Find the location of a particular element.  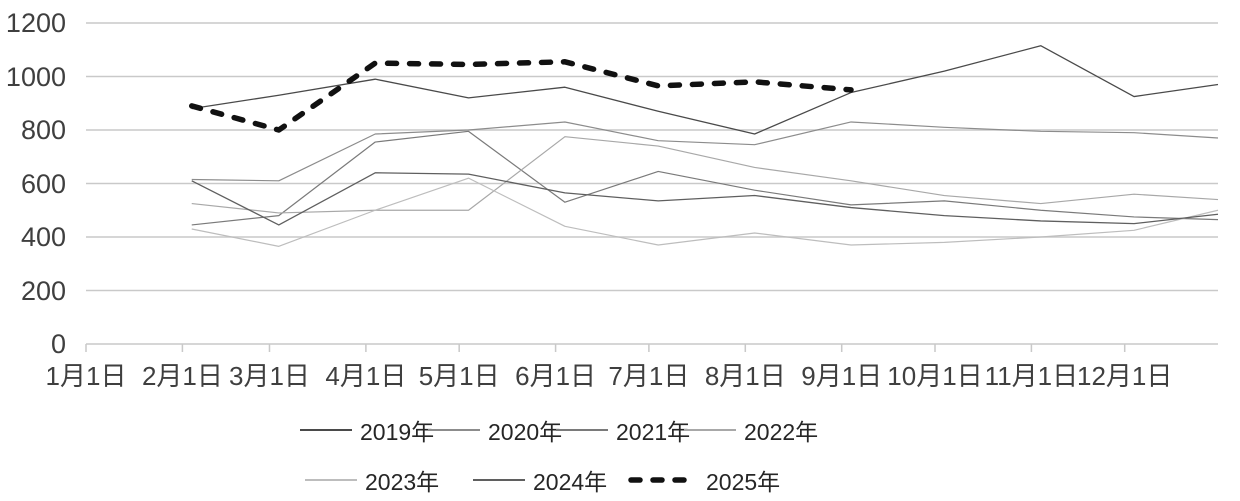

legend-item-2019年: 2019年 is located at coordinates (367, 430).